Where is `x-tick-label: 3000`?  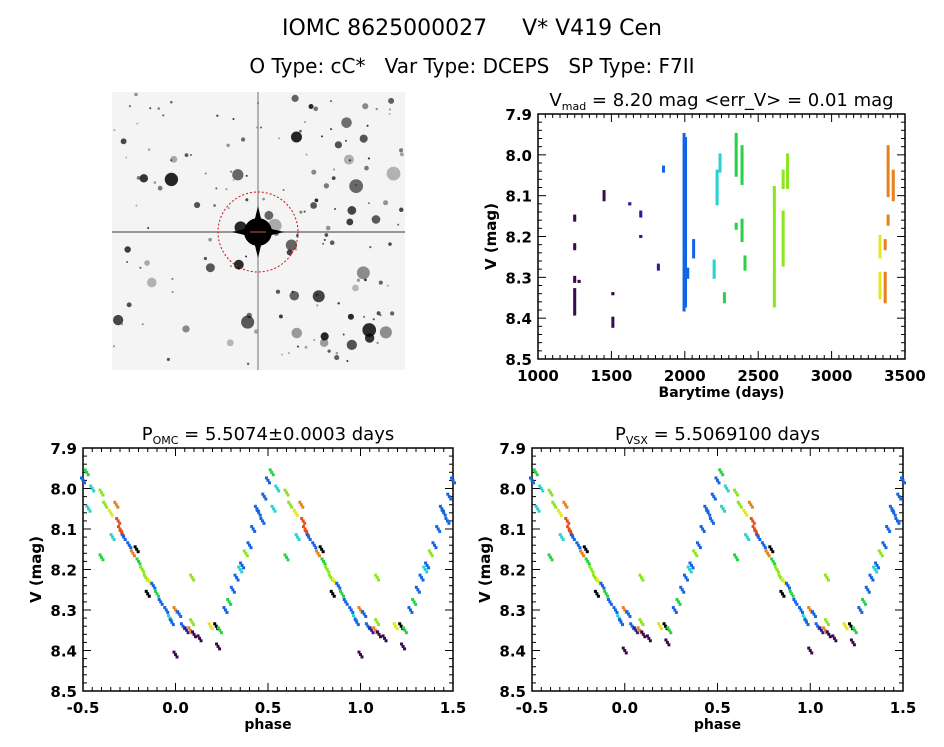
x-tick-label: 3000 is located at coordinates (832, 376).